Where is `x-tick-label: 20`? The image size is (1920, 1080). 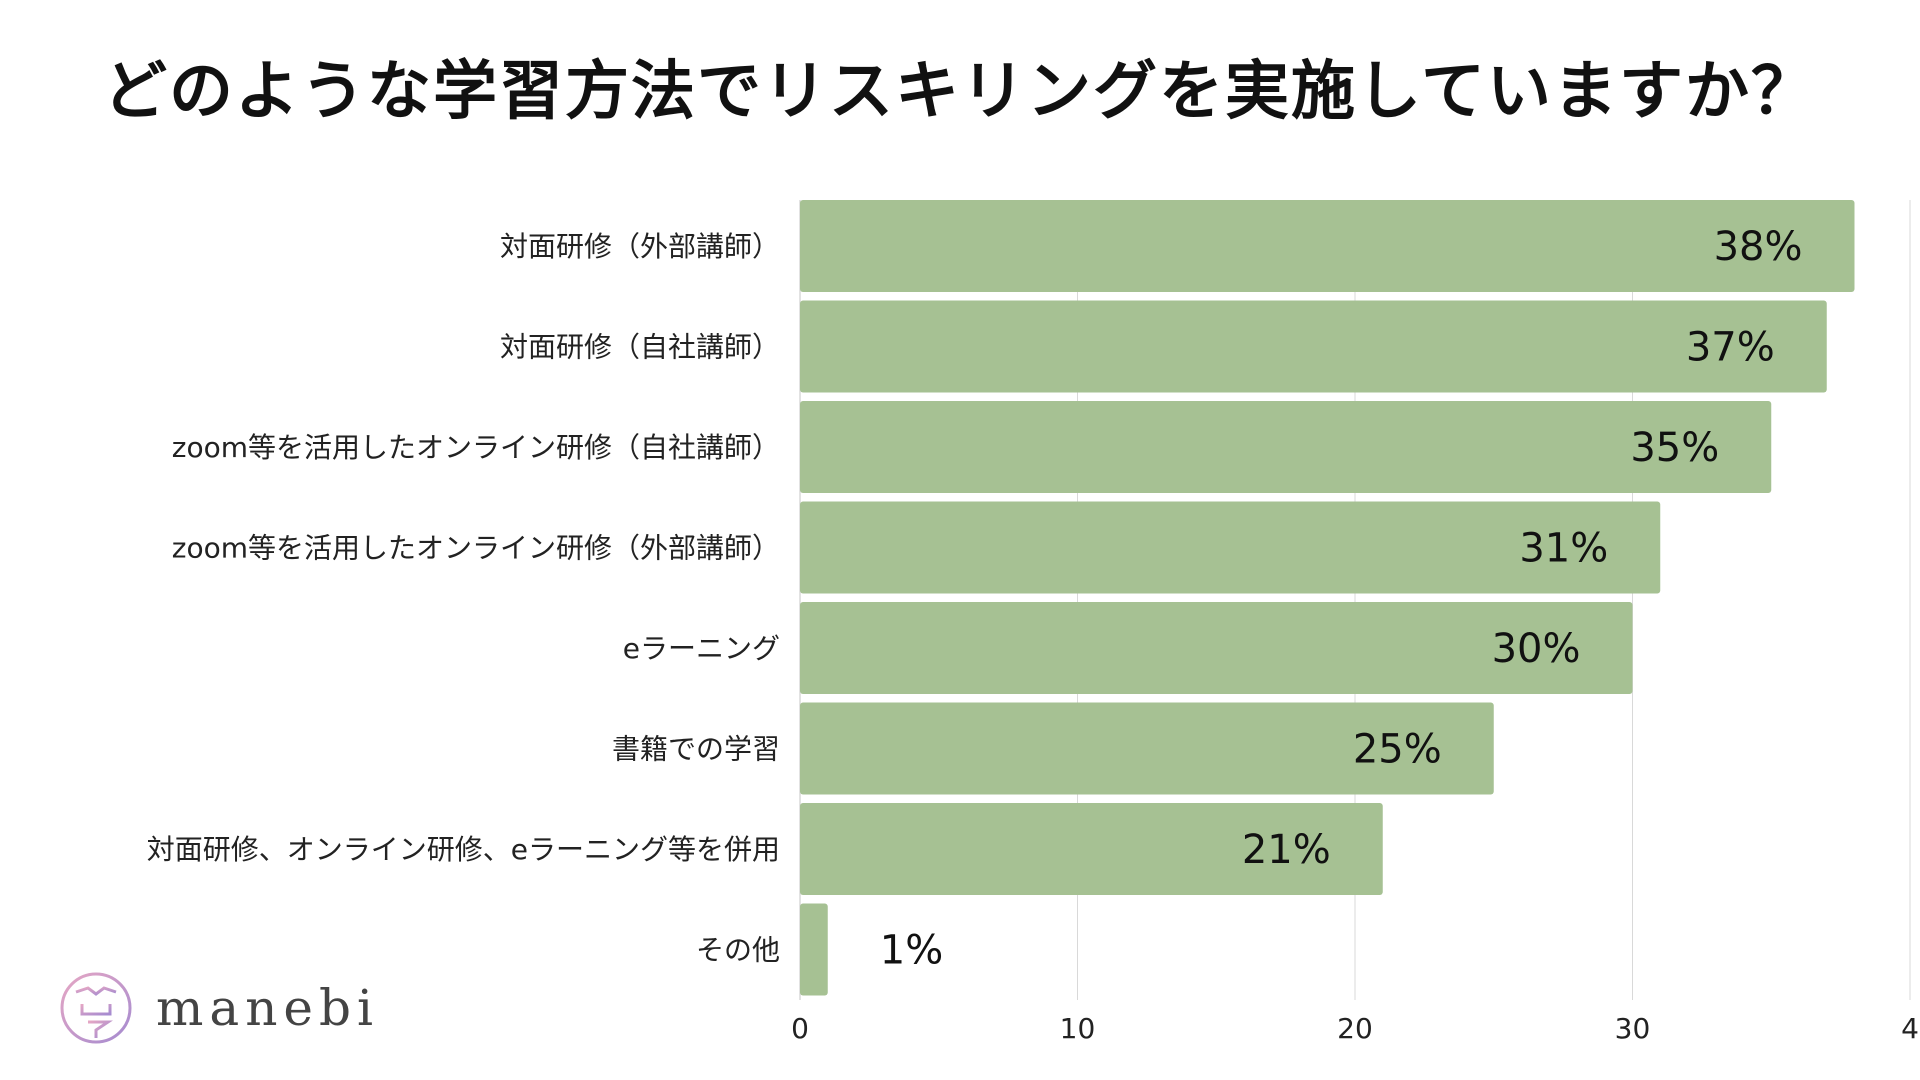 x-tick-label: 20 is located at coordinates (1355, 1028).